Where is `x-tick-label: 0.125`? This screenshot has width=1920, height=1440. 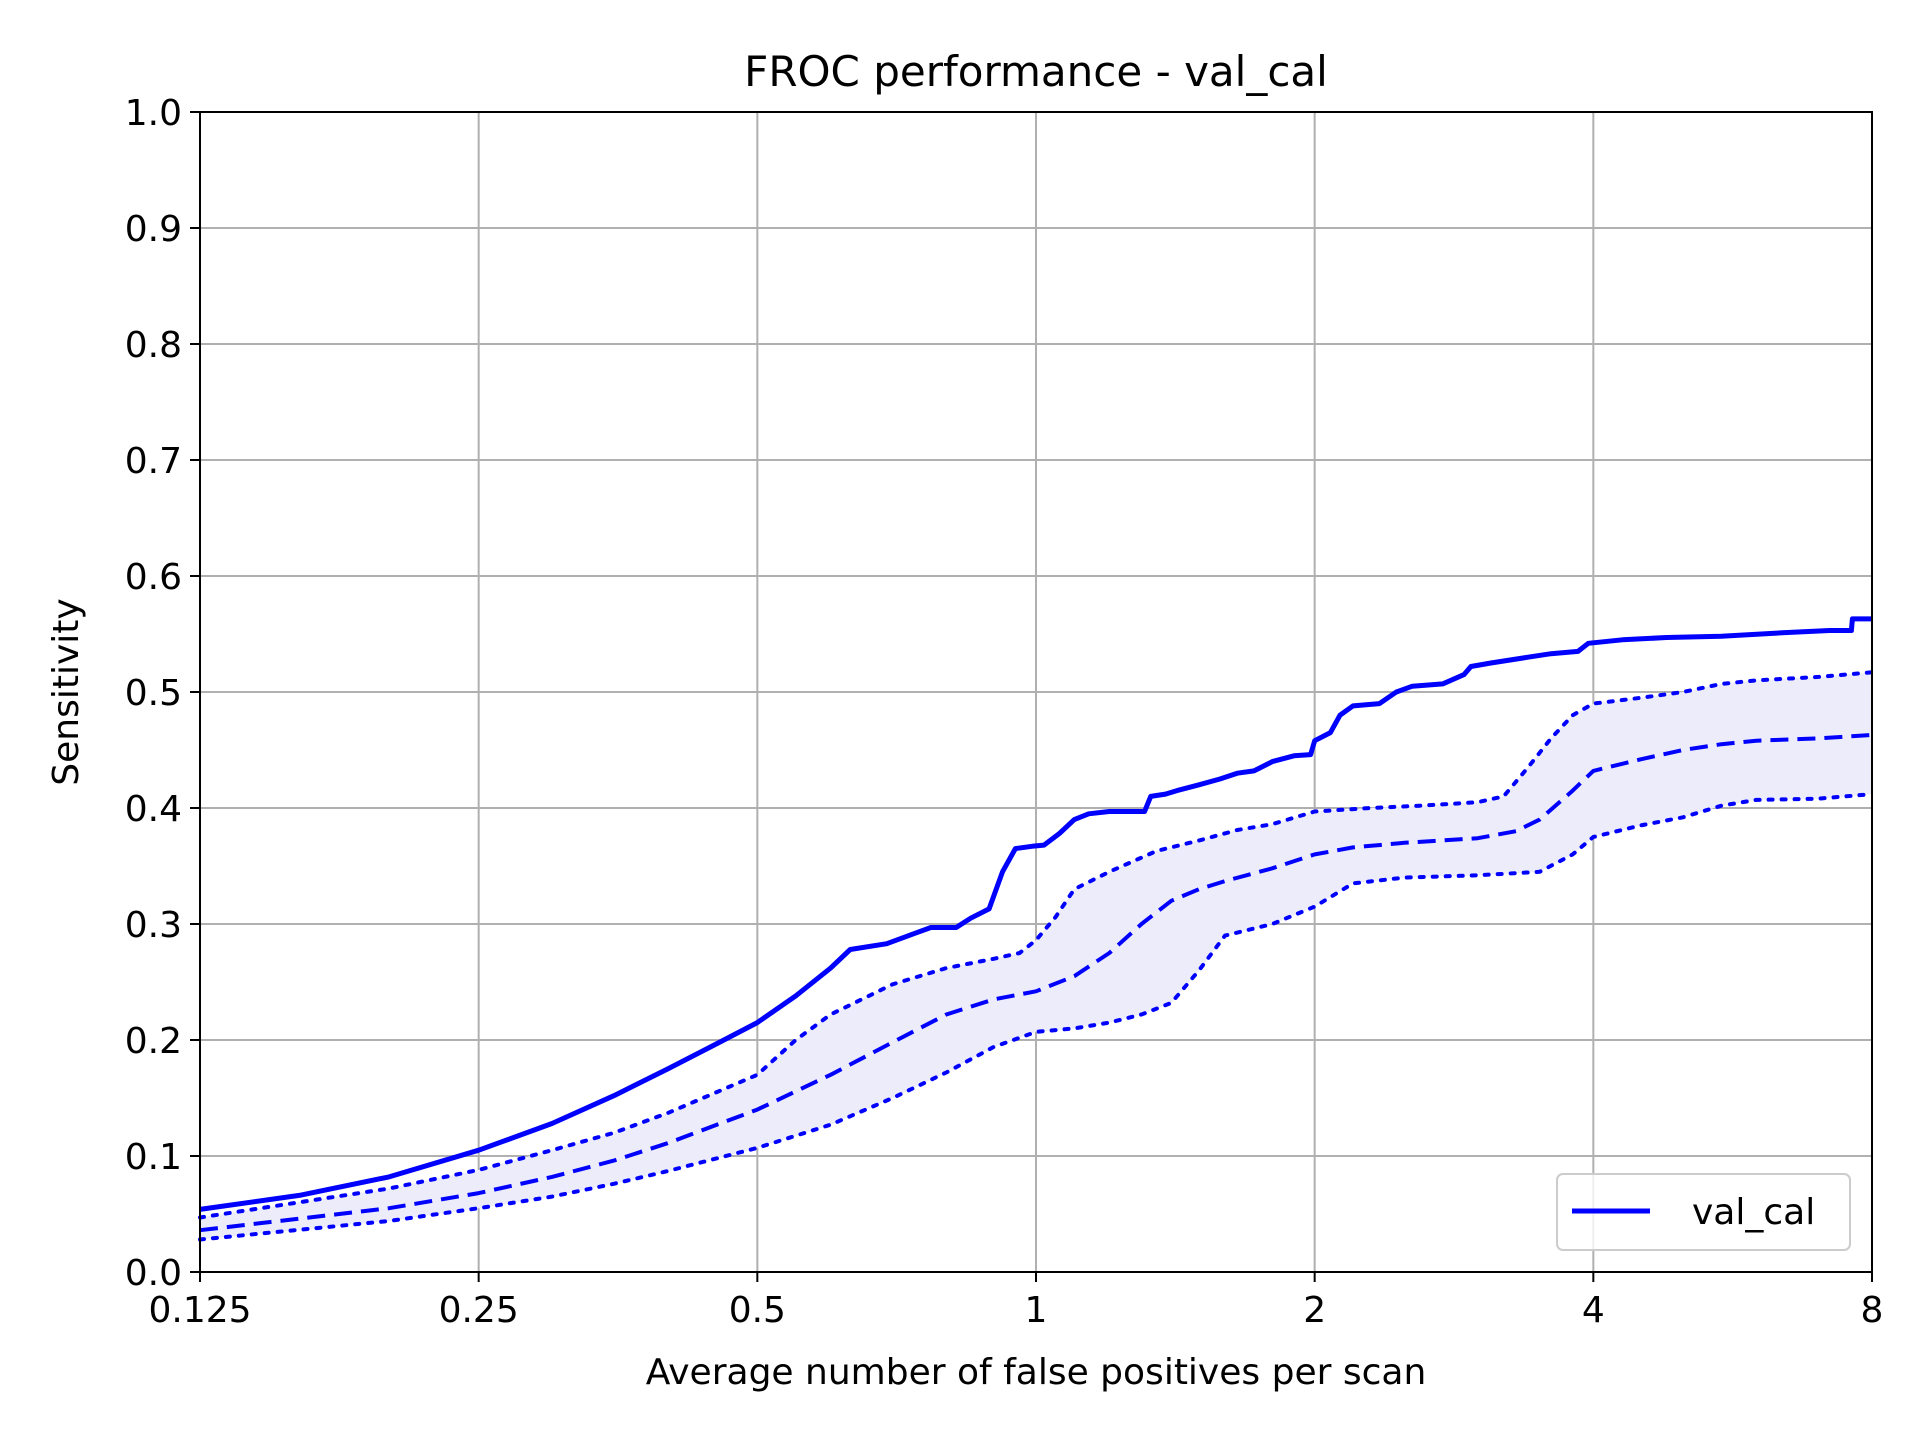 x-tick-label: 0.125 is located at coordinates (199, 1310).